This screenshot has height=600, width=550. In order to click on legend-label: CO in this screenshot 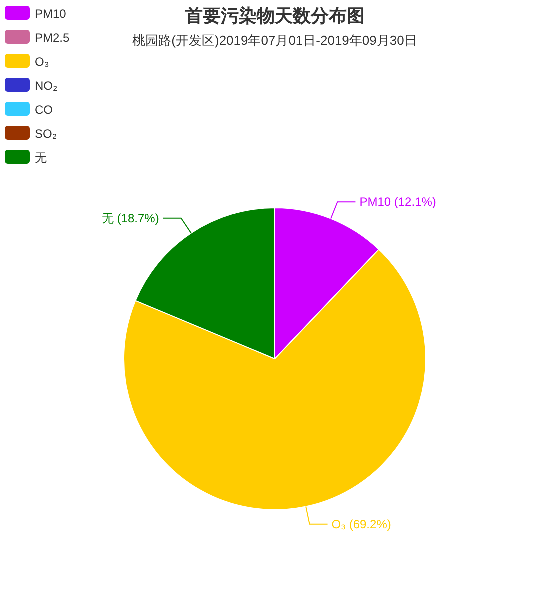, I will do `click(44, 110)`.